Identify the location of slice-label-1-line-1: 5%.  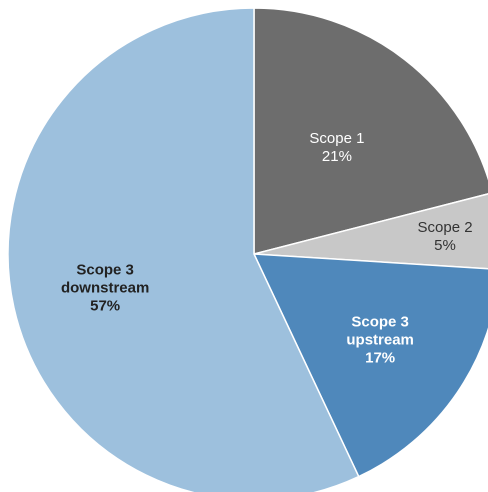
(445, 245).